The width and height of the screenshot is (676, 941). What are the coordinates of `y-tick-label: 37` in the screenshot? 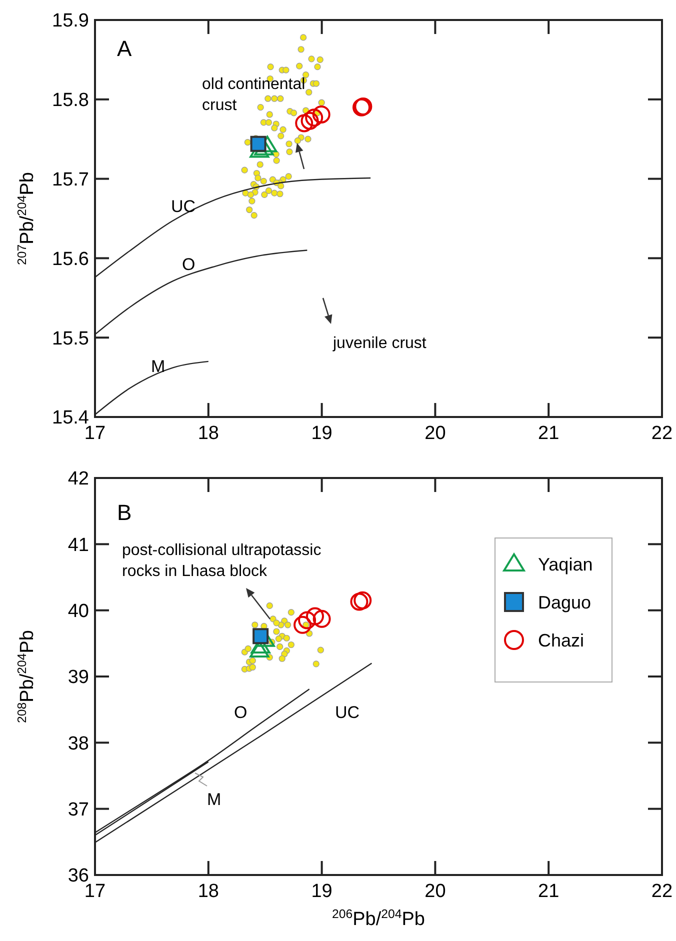 It's located at (78, 809).